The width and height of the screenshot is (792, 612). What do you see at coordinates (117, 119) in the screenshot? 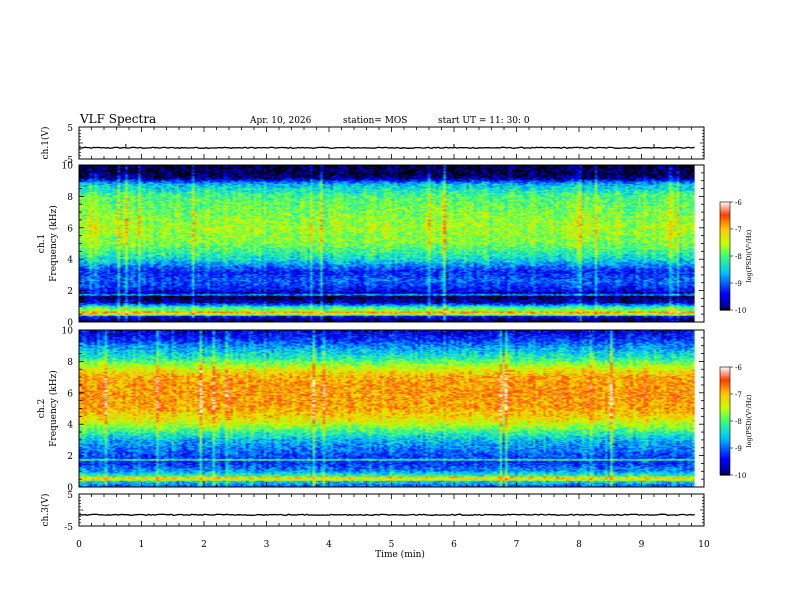
I see `chart-title: VLF Spectra` at bounding box center [117, 119].